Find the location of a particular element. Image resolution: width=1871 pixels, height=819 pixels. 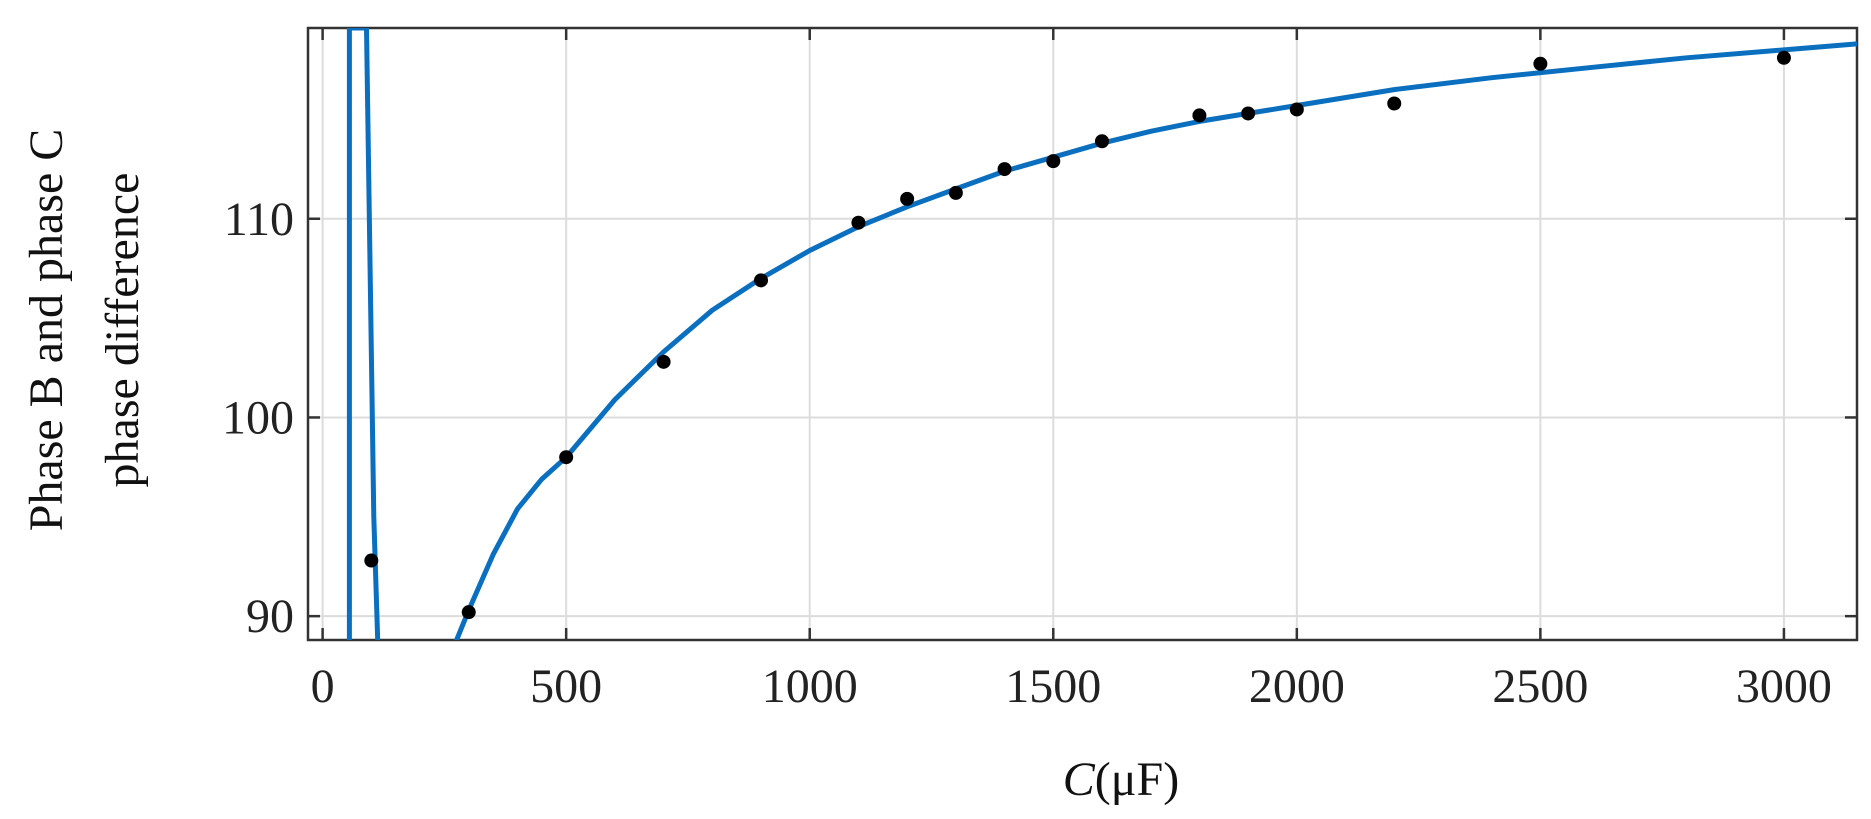

x-tick-label-3000: 3000 is located at coordinates (1784, 686).